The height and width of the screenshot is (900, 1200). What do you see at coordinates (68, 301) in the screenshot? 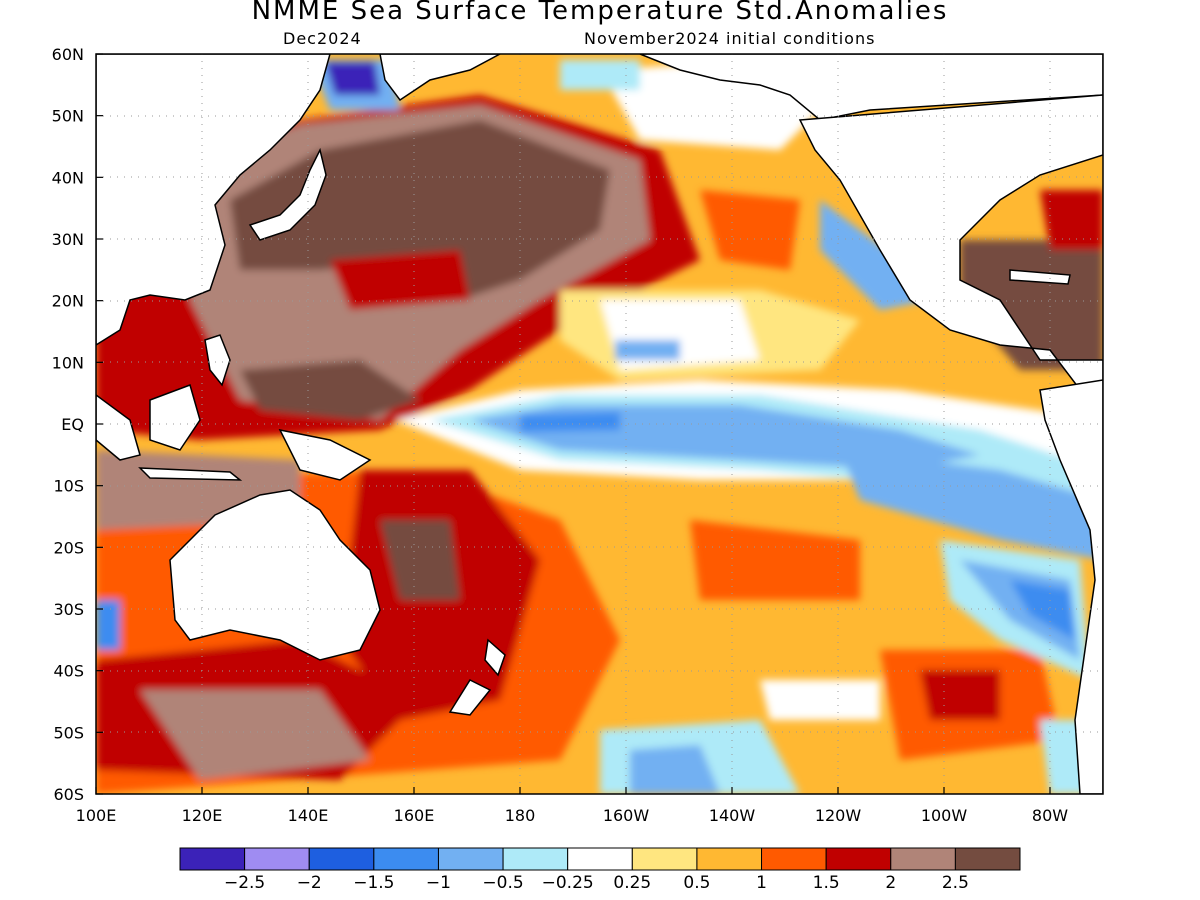
I see `lat-tick-label: 20N` at bounding box center [68, 301].